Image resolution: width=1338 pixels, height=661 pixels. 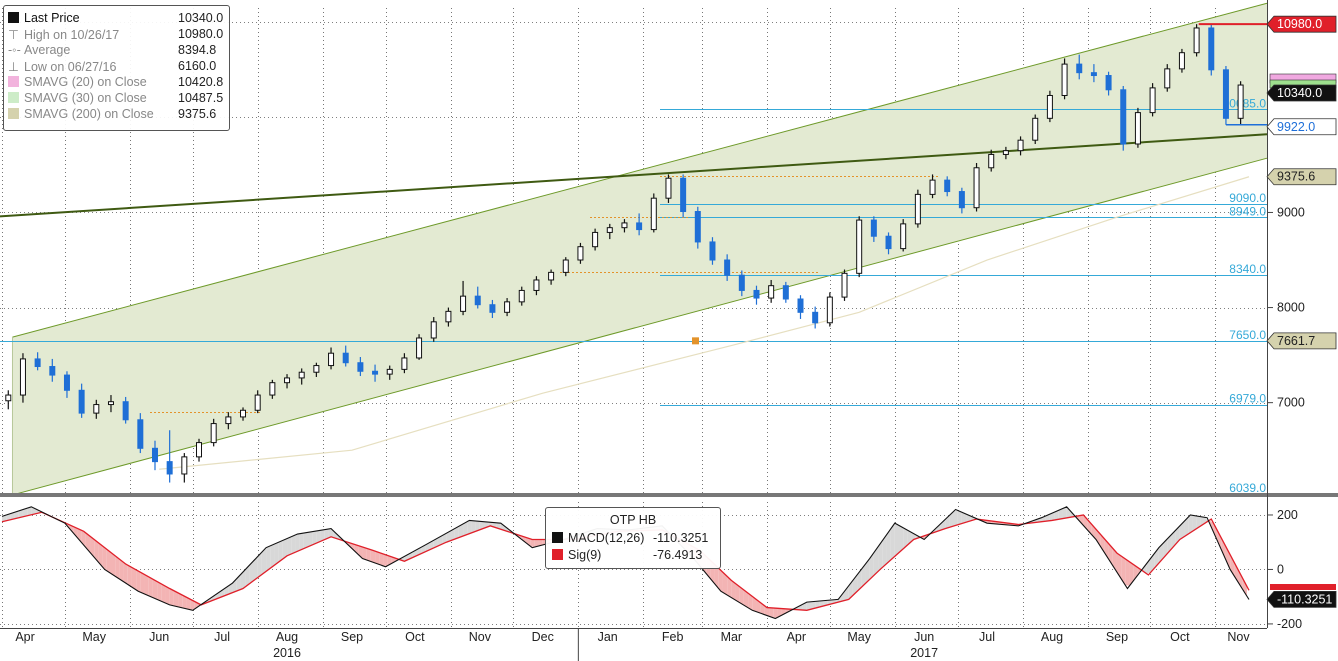 I want to click on month-label: Nov, so click(x=1238, y=637).